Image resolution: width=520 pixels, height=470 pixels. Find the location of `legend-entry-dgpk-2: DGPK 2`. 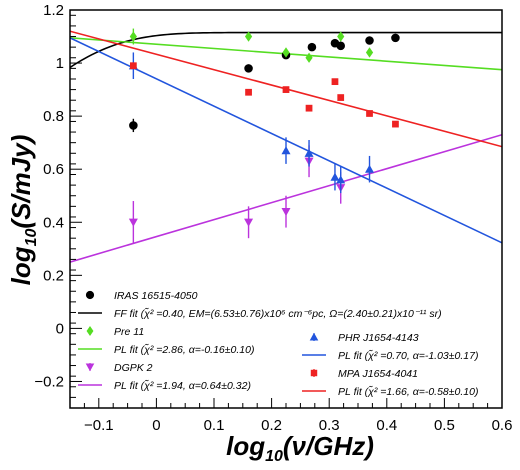

legend-entry-dgpk-2: DGPK 2 is located at coordinates (119, 368).